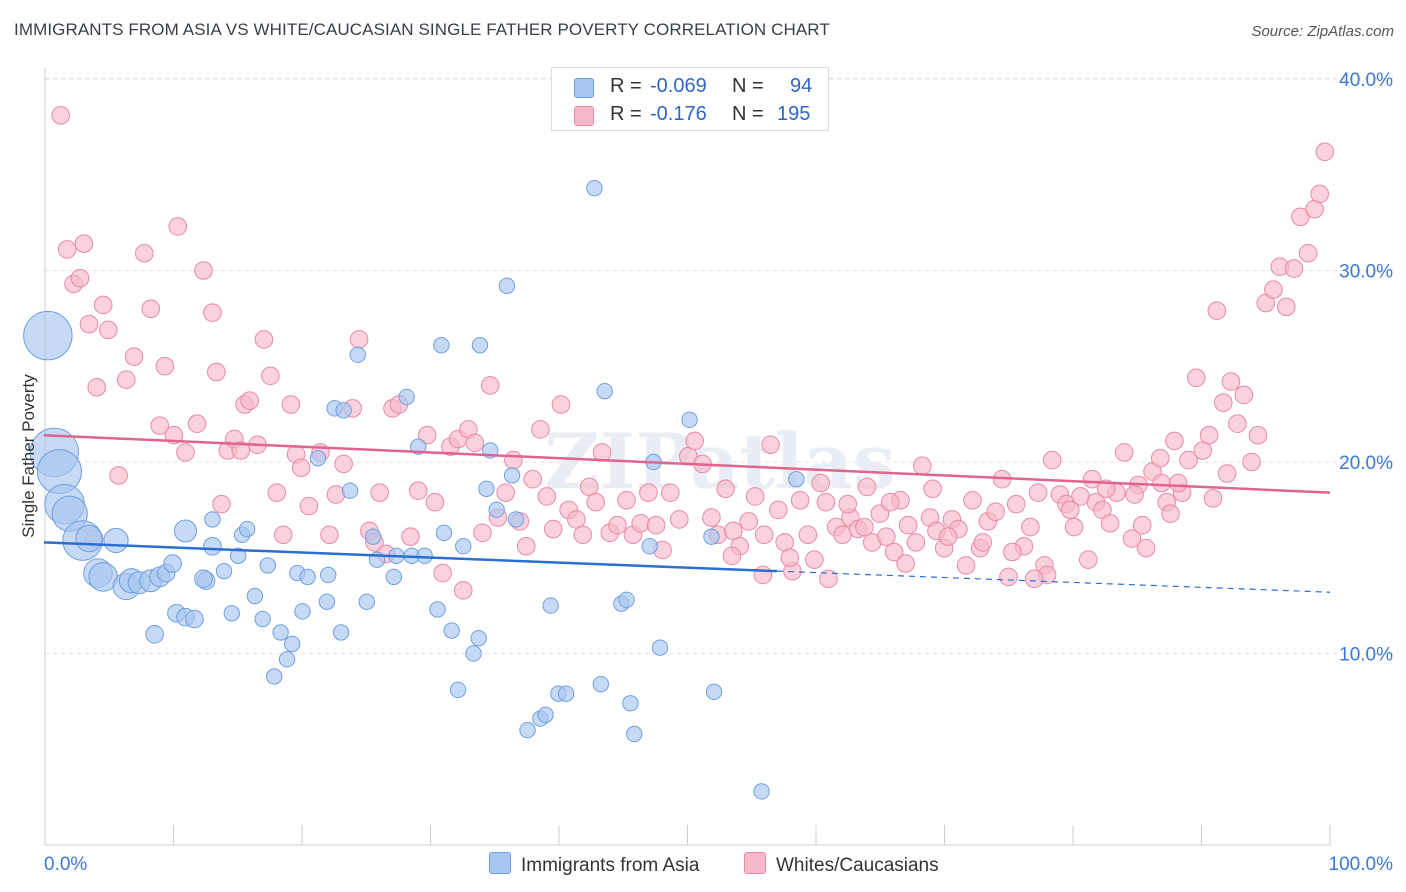 The image size is (1406, 892). What do you see at coordinates (748, 86) in the screenshot?
I see `legend-n-label: N =` at bounding box center [748, 86].